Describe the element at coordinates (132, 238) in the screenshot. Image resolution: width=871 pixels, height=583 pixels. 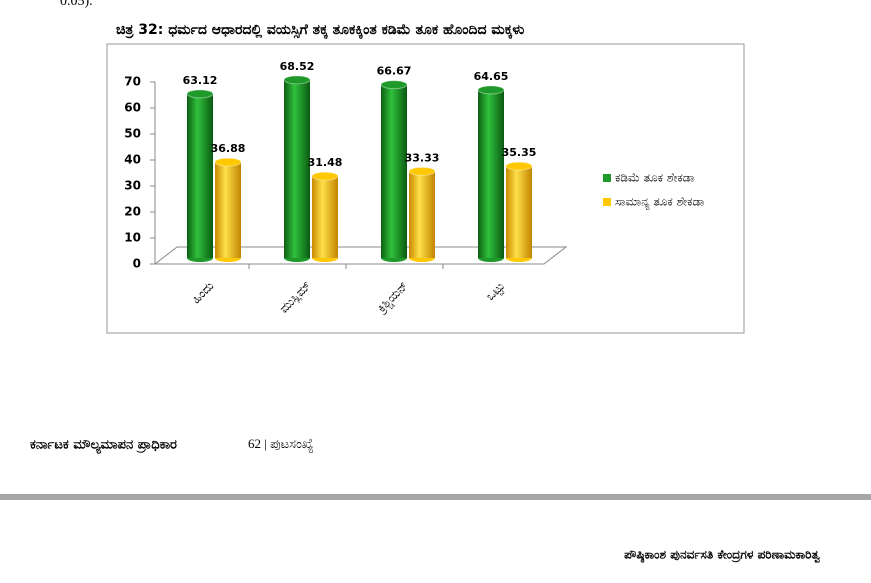
I see `y-tick-label: 10` at that location.